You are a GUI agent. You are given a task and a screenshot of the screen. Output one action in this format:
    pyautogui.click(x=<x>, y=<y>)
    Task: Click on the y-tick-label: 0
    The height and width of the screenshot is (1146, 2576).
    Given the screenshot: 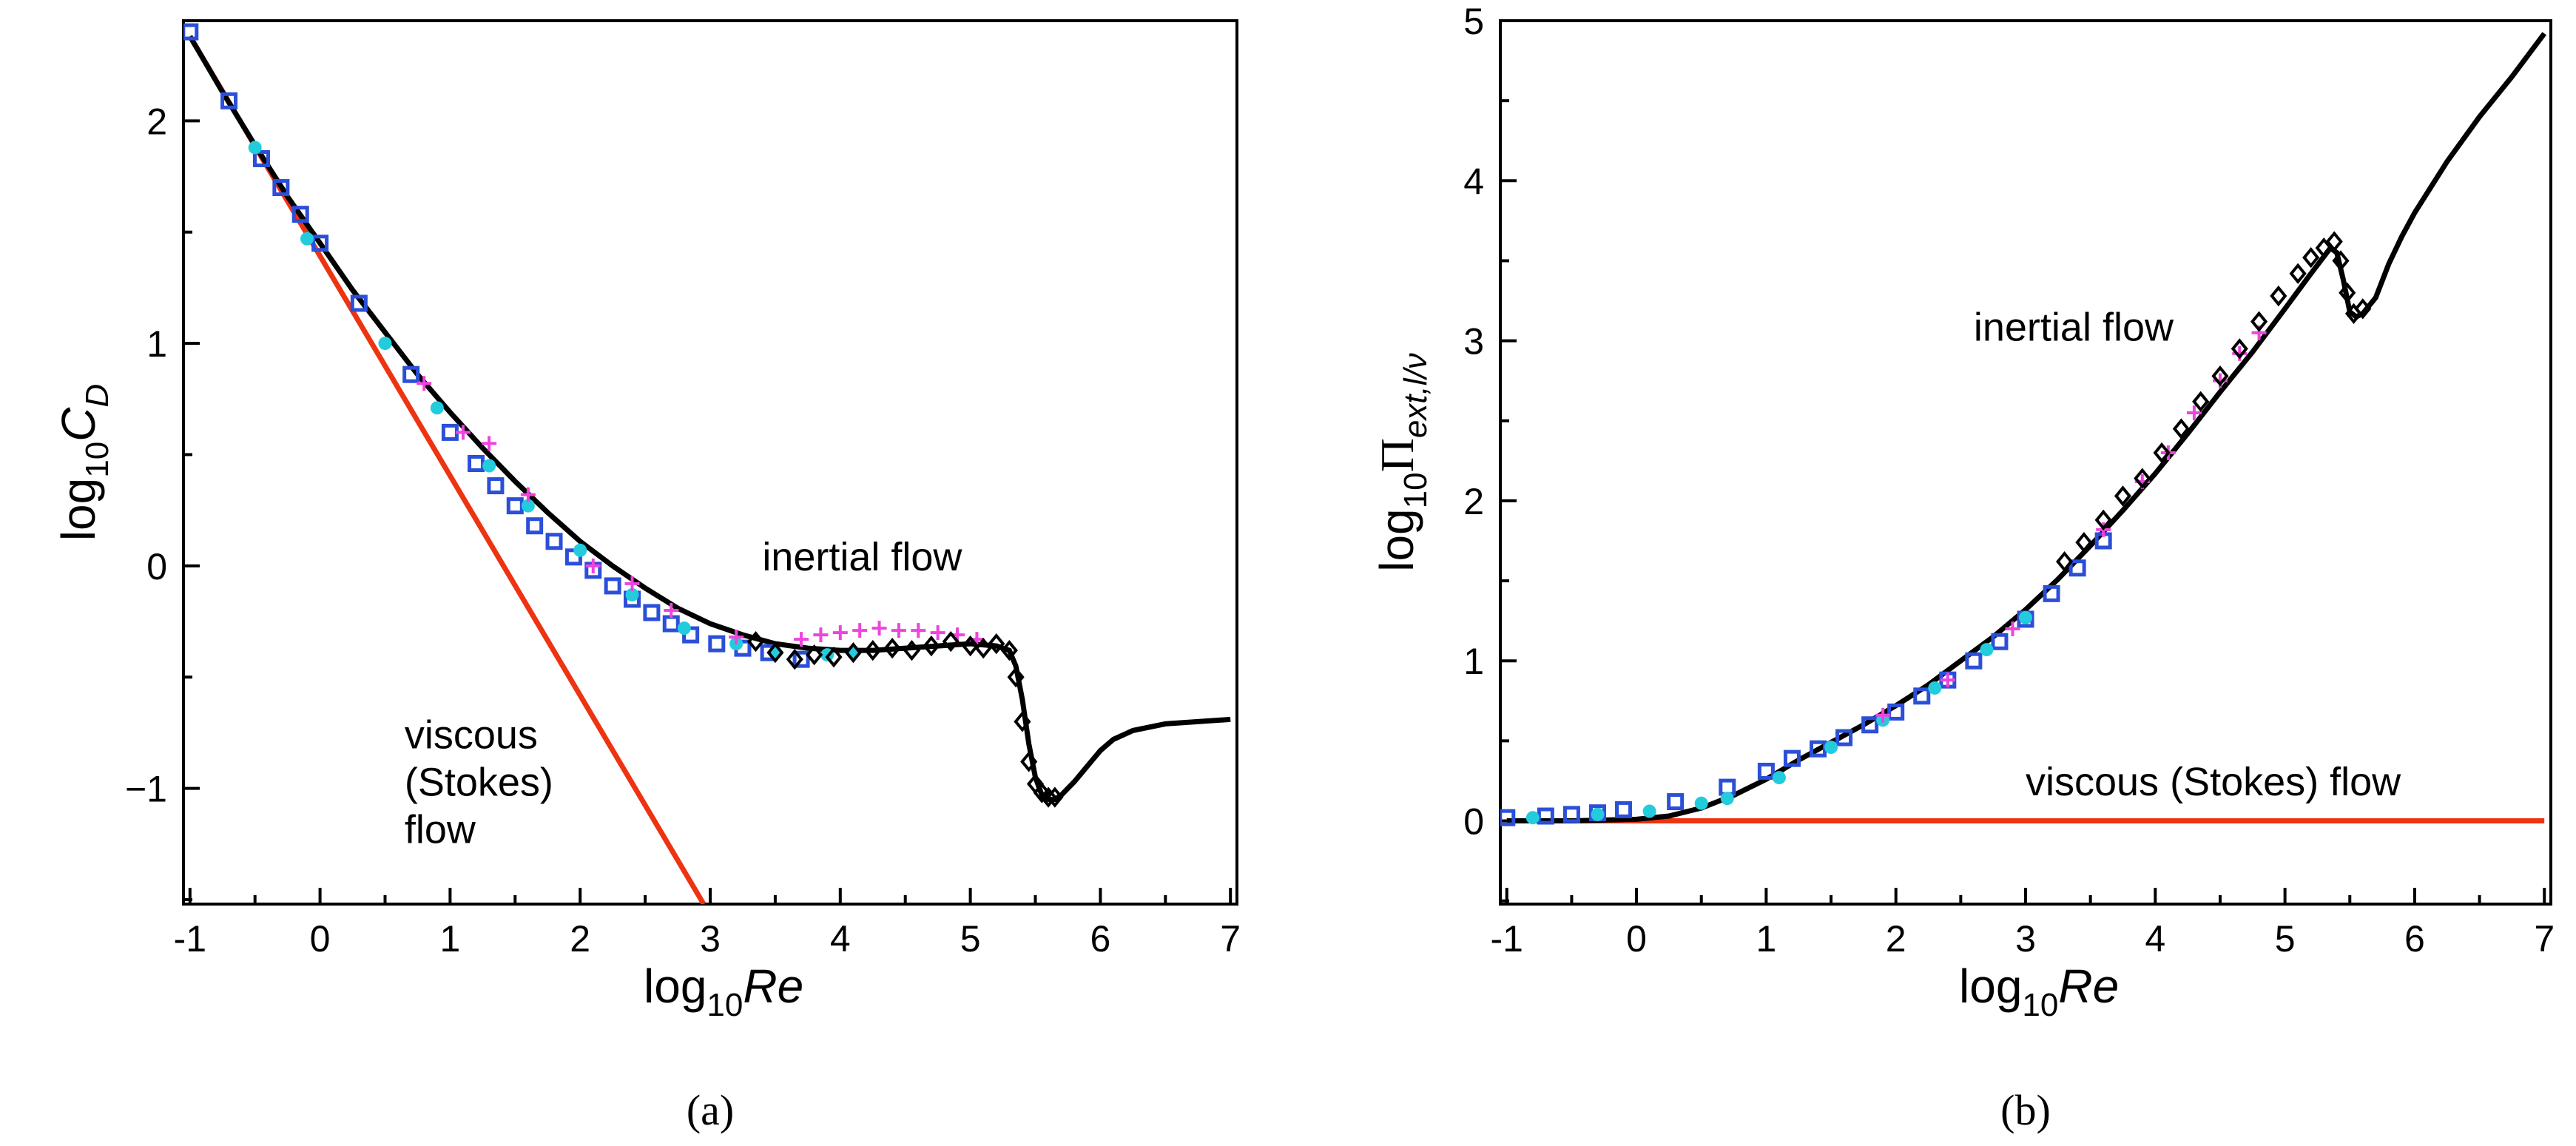 What is the action you would take?
    pyautogui.click(x=156, y=566)
    